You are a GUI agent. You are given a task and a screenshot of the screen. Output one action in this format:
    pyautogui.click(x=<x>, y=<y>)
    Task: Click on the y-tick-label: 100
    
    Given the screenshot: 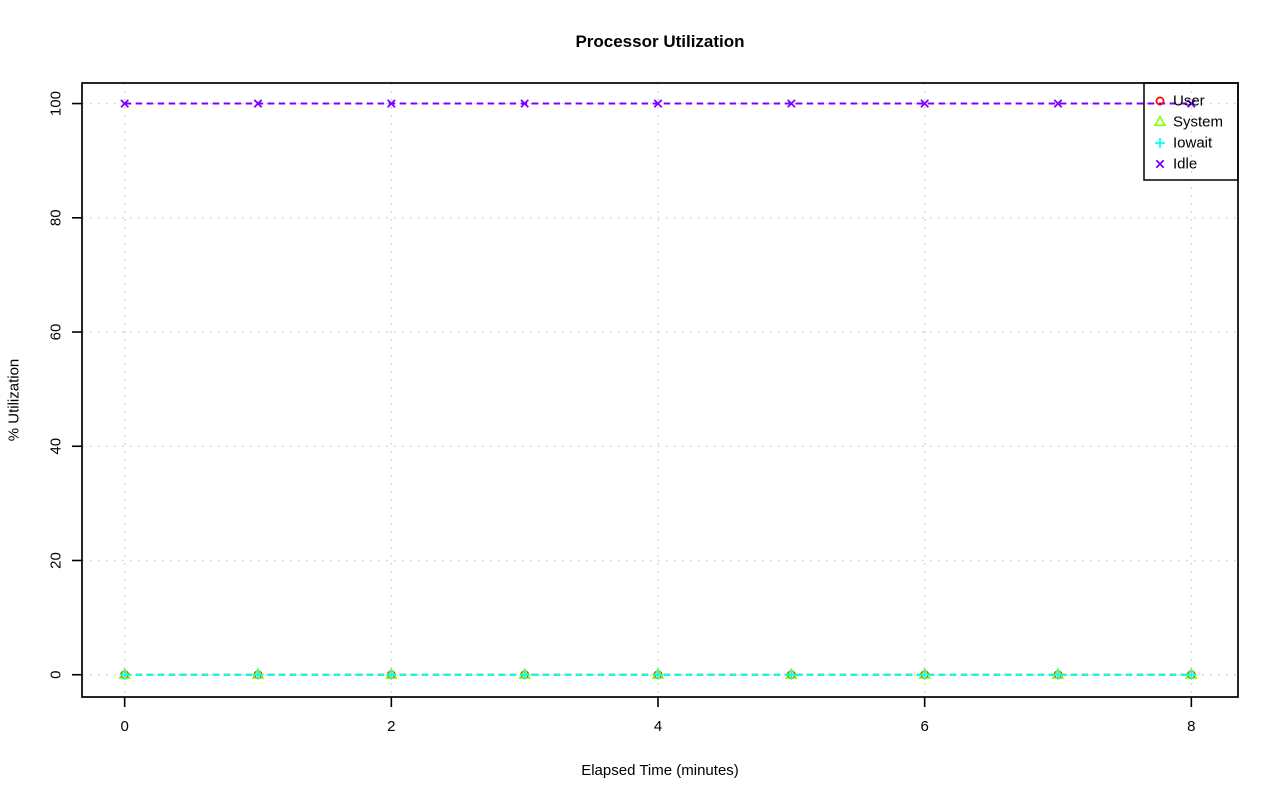 What is the action you would take?
    pyautogui.click(x=56, y=103)
    